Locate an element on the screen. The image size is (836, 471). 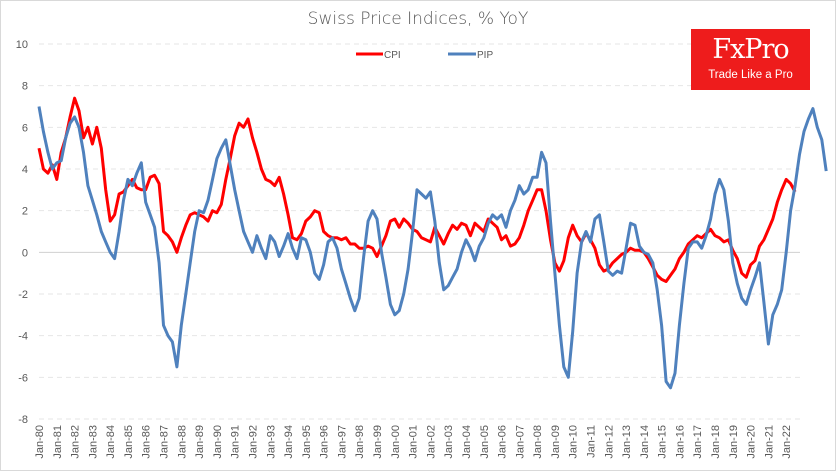
x-tick-label: Jan-06 is located at coordinates (503, 442).